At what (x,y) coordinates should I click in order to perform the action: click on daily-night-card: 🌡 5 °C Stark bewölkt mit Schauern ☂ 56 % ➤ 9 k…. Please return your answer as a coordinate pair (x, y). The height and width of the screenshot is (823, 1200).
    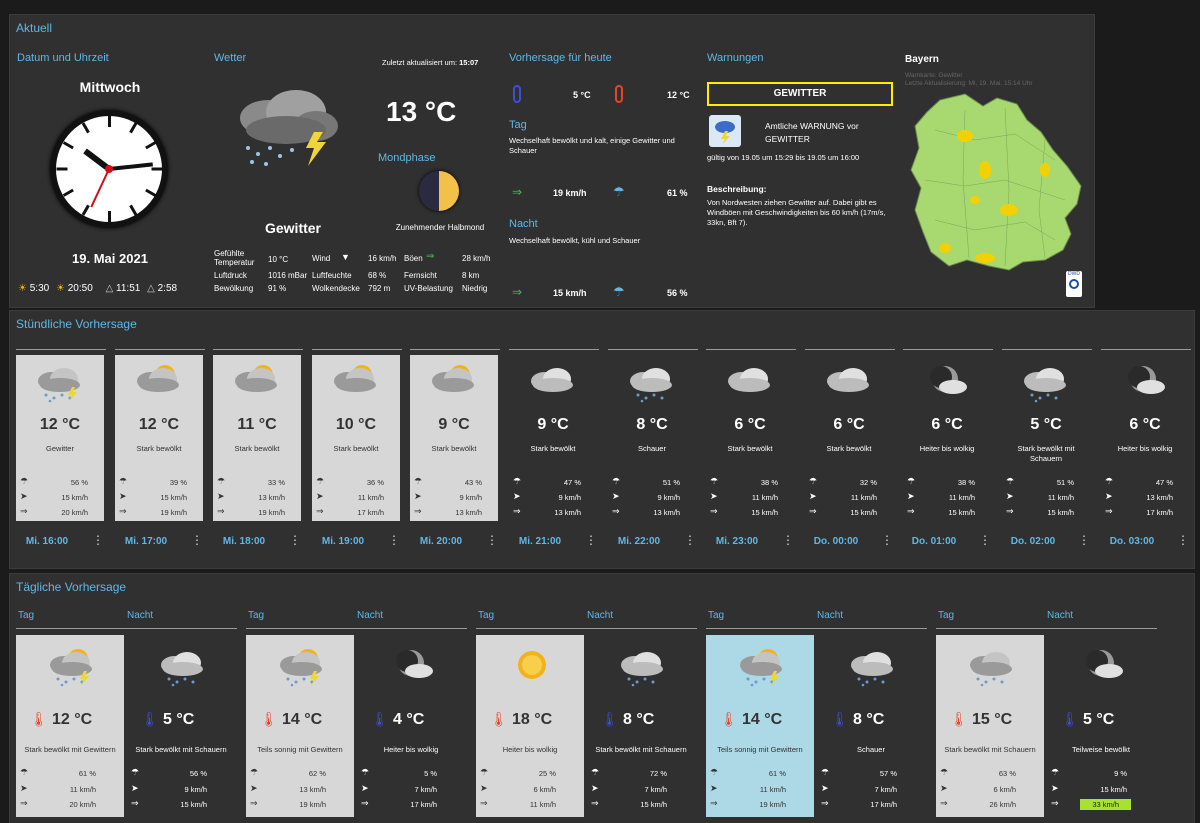
    Looking at the image, I should click on (181, 726).